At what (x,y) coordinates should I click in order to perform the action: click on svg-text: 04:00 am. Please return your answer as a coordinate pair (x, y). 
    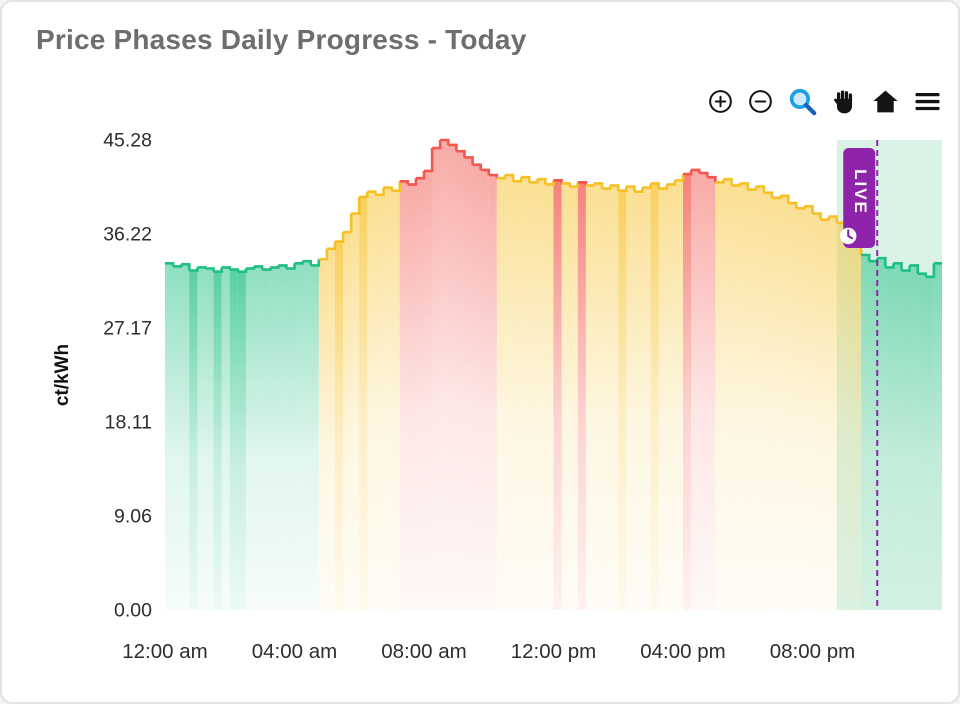
    Looking at the image, I should click on (294, 651).